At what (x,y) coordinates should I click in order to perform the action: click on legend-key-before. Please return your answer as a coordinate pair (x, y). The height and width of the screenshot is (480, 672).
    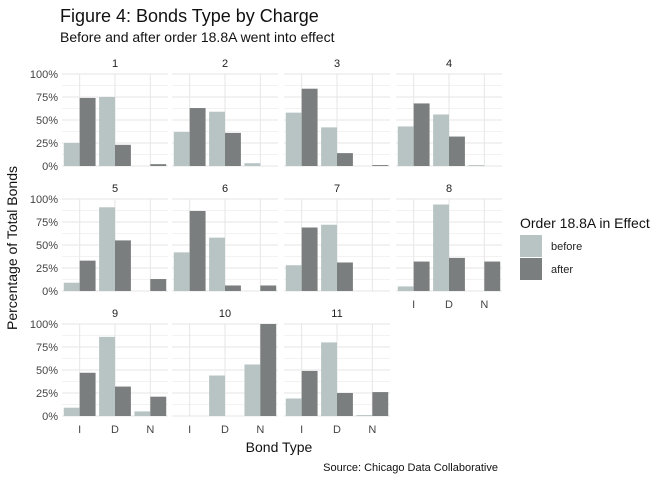
    Looking at the image, I should click on (531, 246).